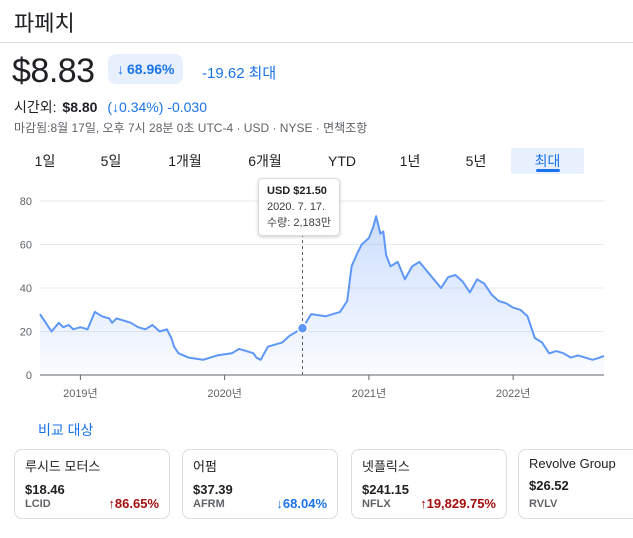 The image size is (633, 538). What do you see at coordinates (299, 223) in the screenshot?
I see `tooltip-volume: 수량: 2,183만` at bounding box center [299, 223].